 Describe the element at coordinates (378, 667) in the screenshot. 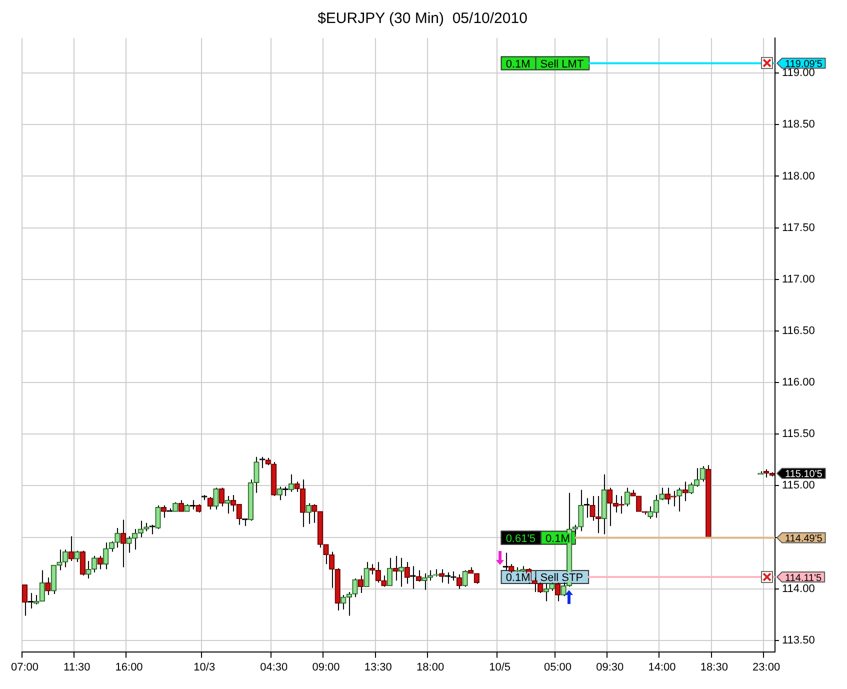

I see `x-tick-label: 13:30` at that location.